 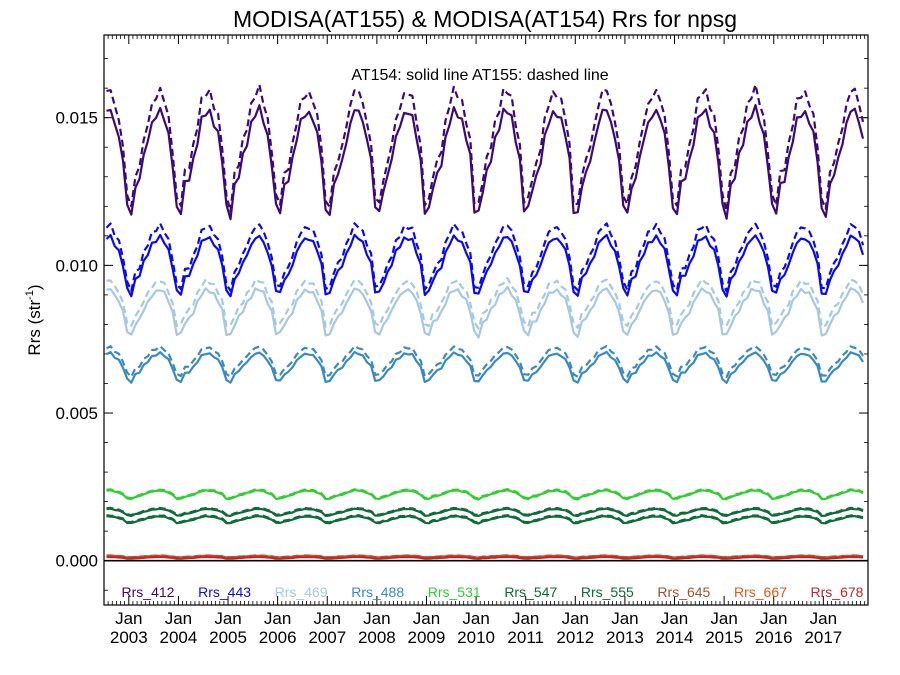 I want to click on series-line-rrs-443-dashed, so click(x=485, y=257).